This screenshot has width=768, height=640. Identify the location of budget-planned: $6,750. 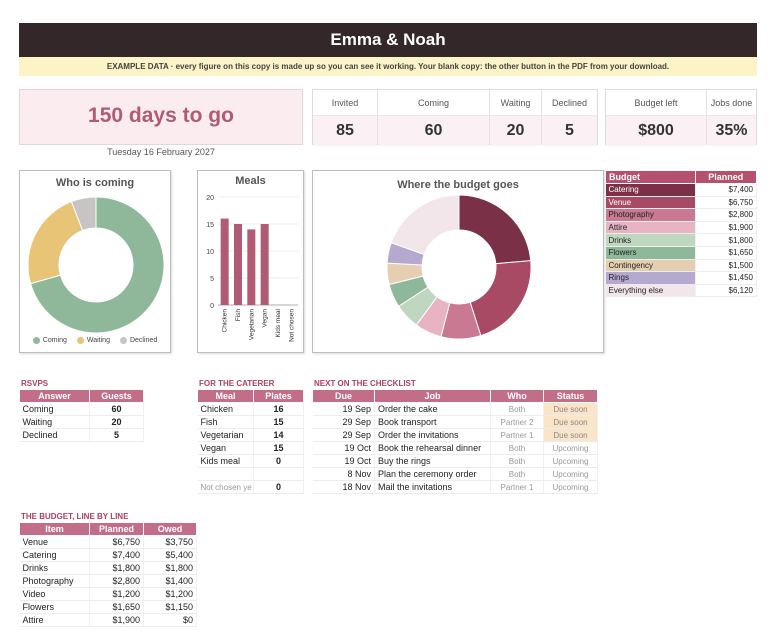
(726, 203).